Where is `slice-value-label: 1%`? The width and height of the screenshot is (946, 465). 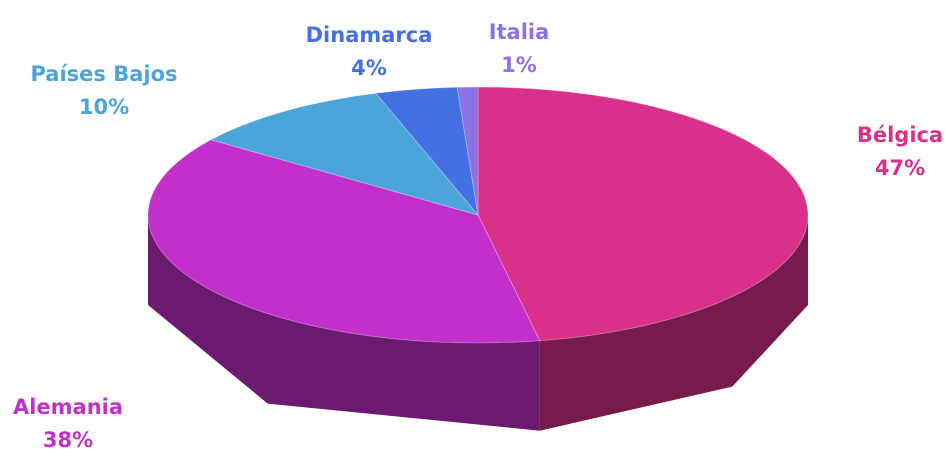
slice-value-label: 1% is located at coordinates (519, 65).